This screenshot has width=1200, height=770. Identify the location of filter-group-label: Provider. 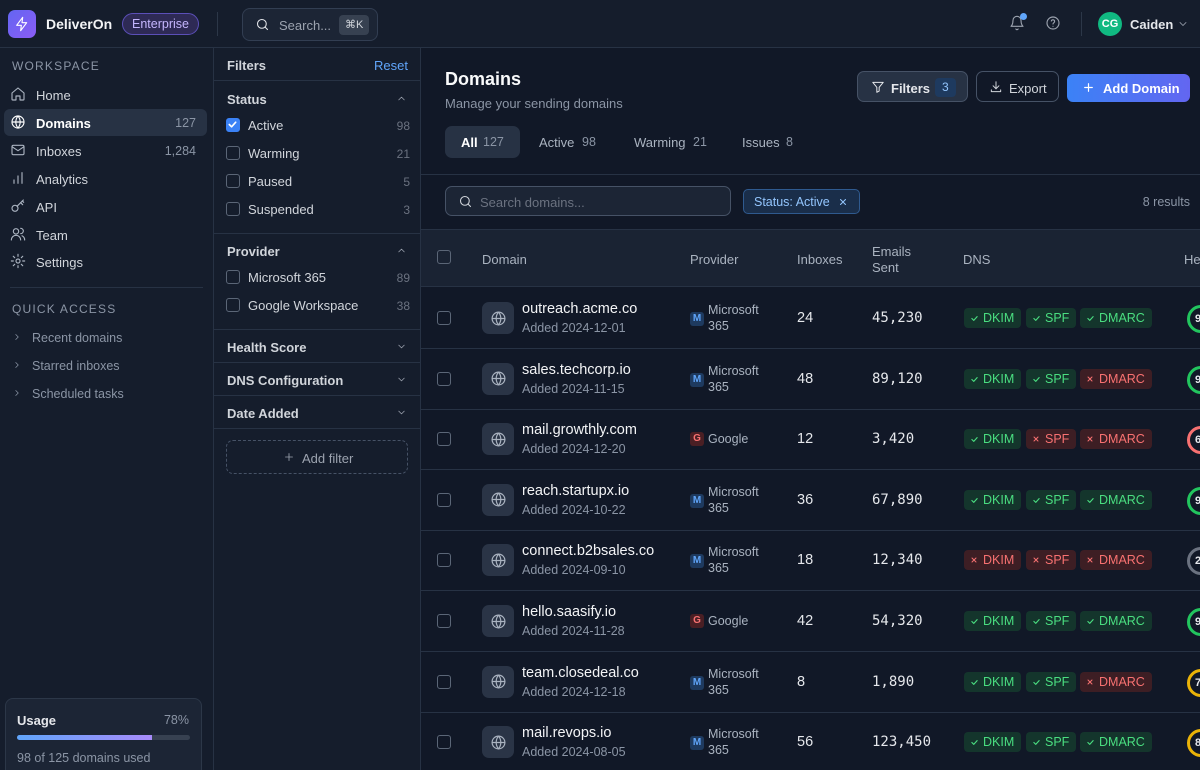
(253, 251).